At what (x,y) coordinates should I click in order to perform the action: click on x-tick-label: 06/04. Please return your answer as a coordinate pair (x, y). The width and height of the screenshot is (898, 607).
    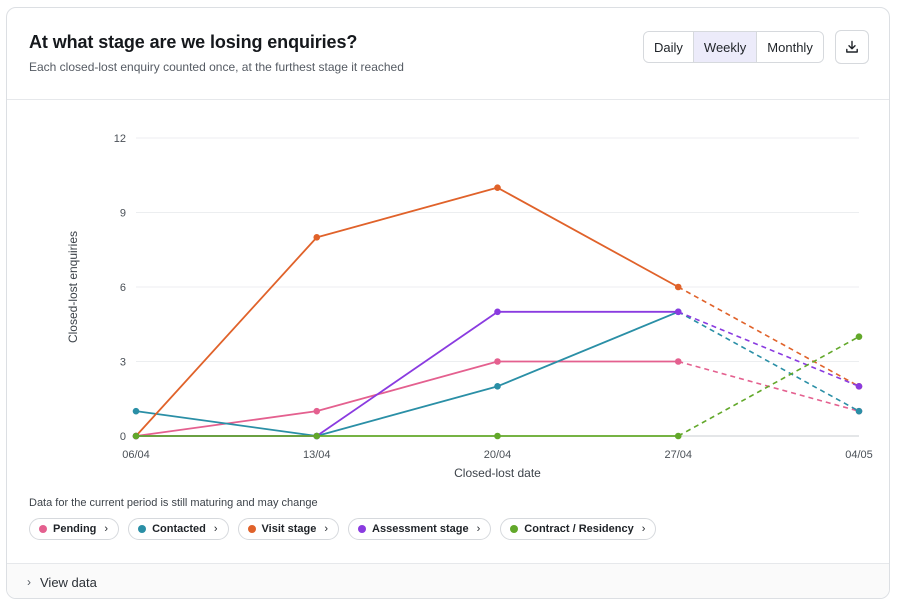
    Looking at the image, I should click on (136, 455).